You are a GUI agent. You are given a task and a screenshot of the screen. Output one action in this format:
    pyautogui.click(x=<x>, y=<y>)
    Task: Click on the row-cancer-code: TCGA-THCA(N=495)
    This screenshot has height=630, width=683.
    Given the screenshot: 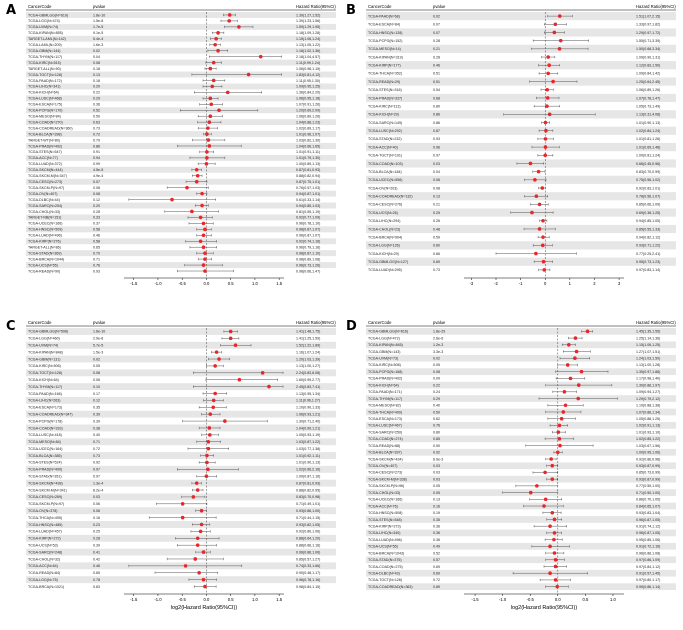 What is the action you would take?
    pyautogui.click(x=45, y=518)
    